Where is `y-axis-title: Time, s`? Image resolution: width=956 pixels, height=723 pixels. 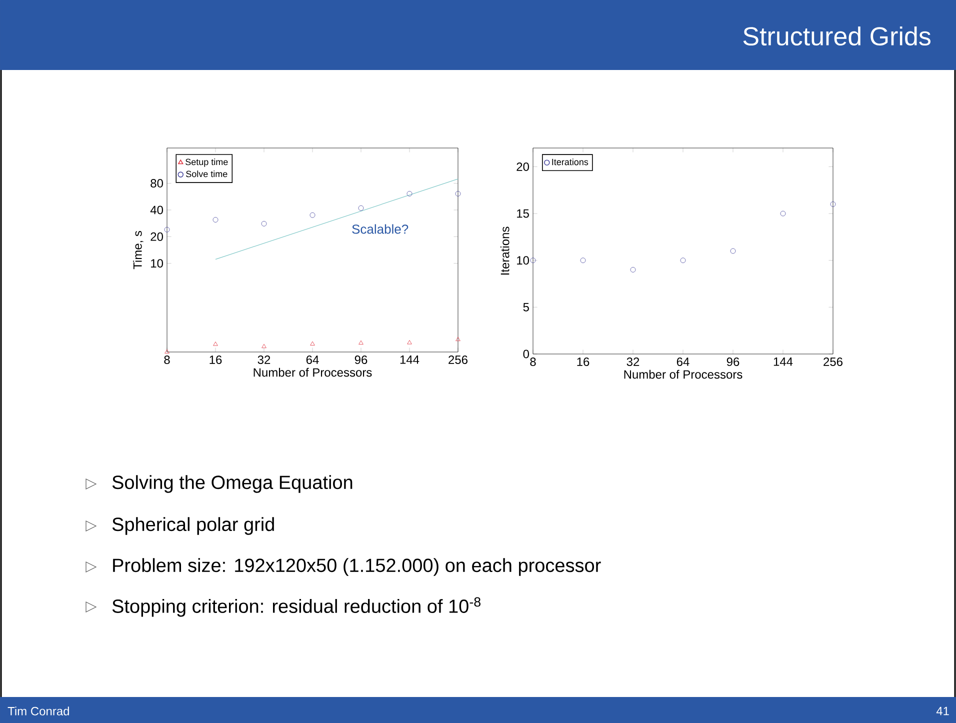
y-axis-title: Time, s is located at coordinates (138, 250).